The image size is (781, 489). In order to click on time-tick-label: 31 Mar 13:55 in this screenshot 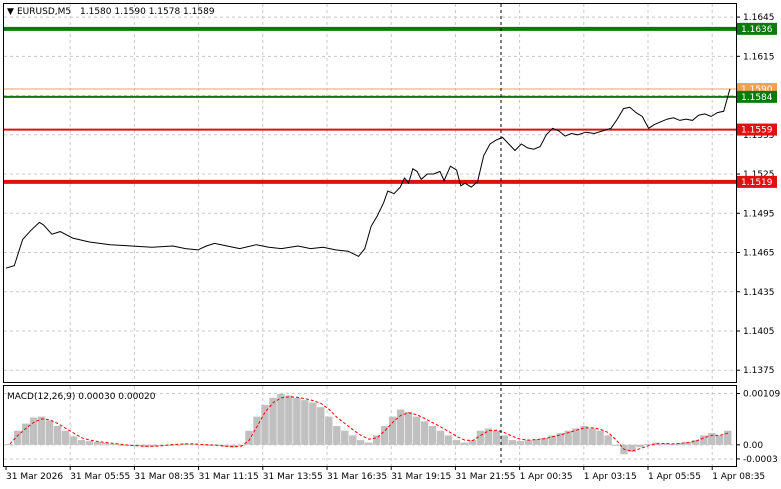, I will do `click(293, 477)`.